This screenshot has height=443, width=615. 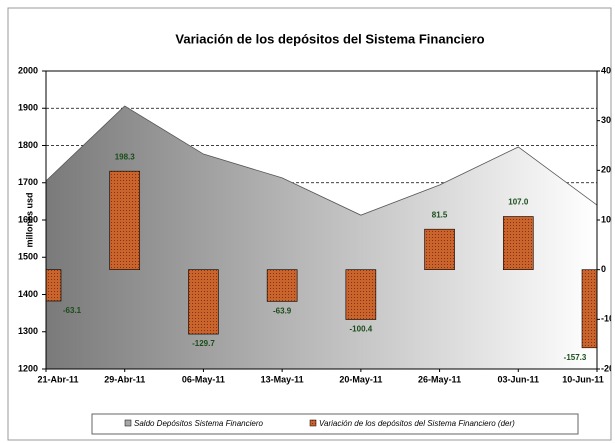 I want to click on value-label: -157.3, so click(x=575, y=357).